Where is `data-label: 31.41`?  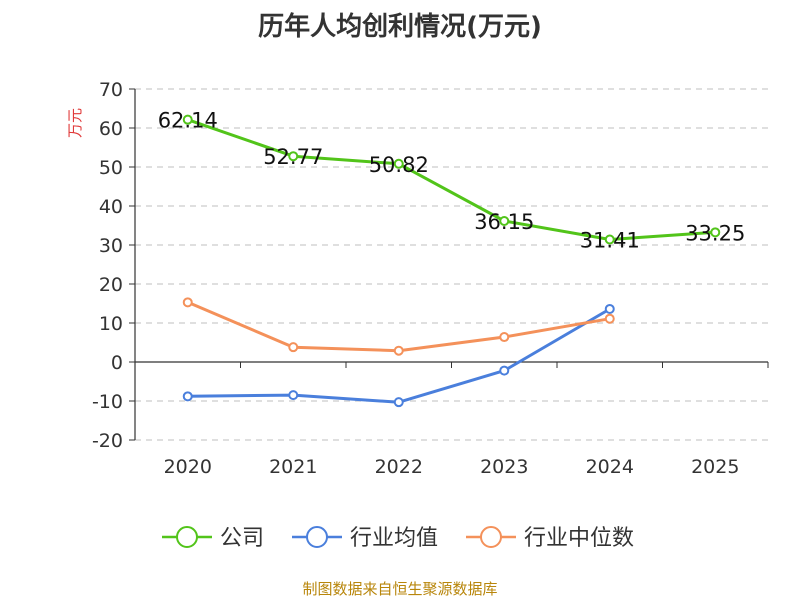
data-label: 31.41 is located at coordinates (610, 241).